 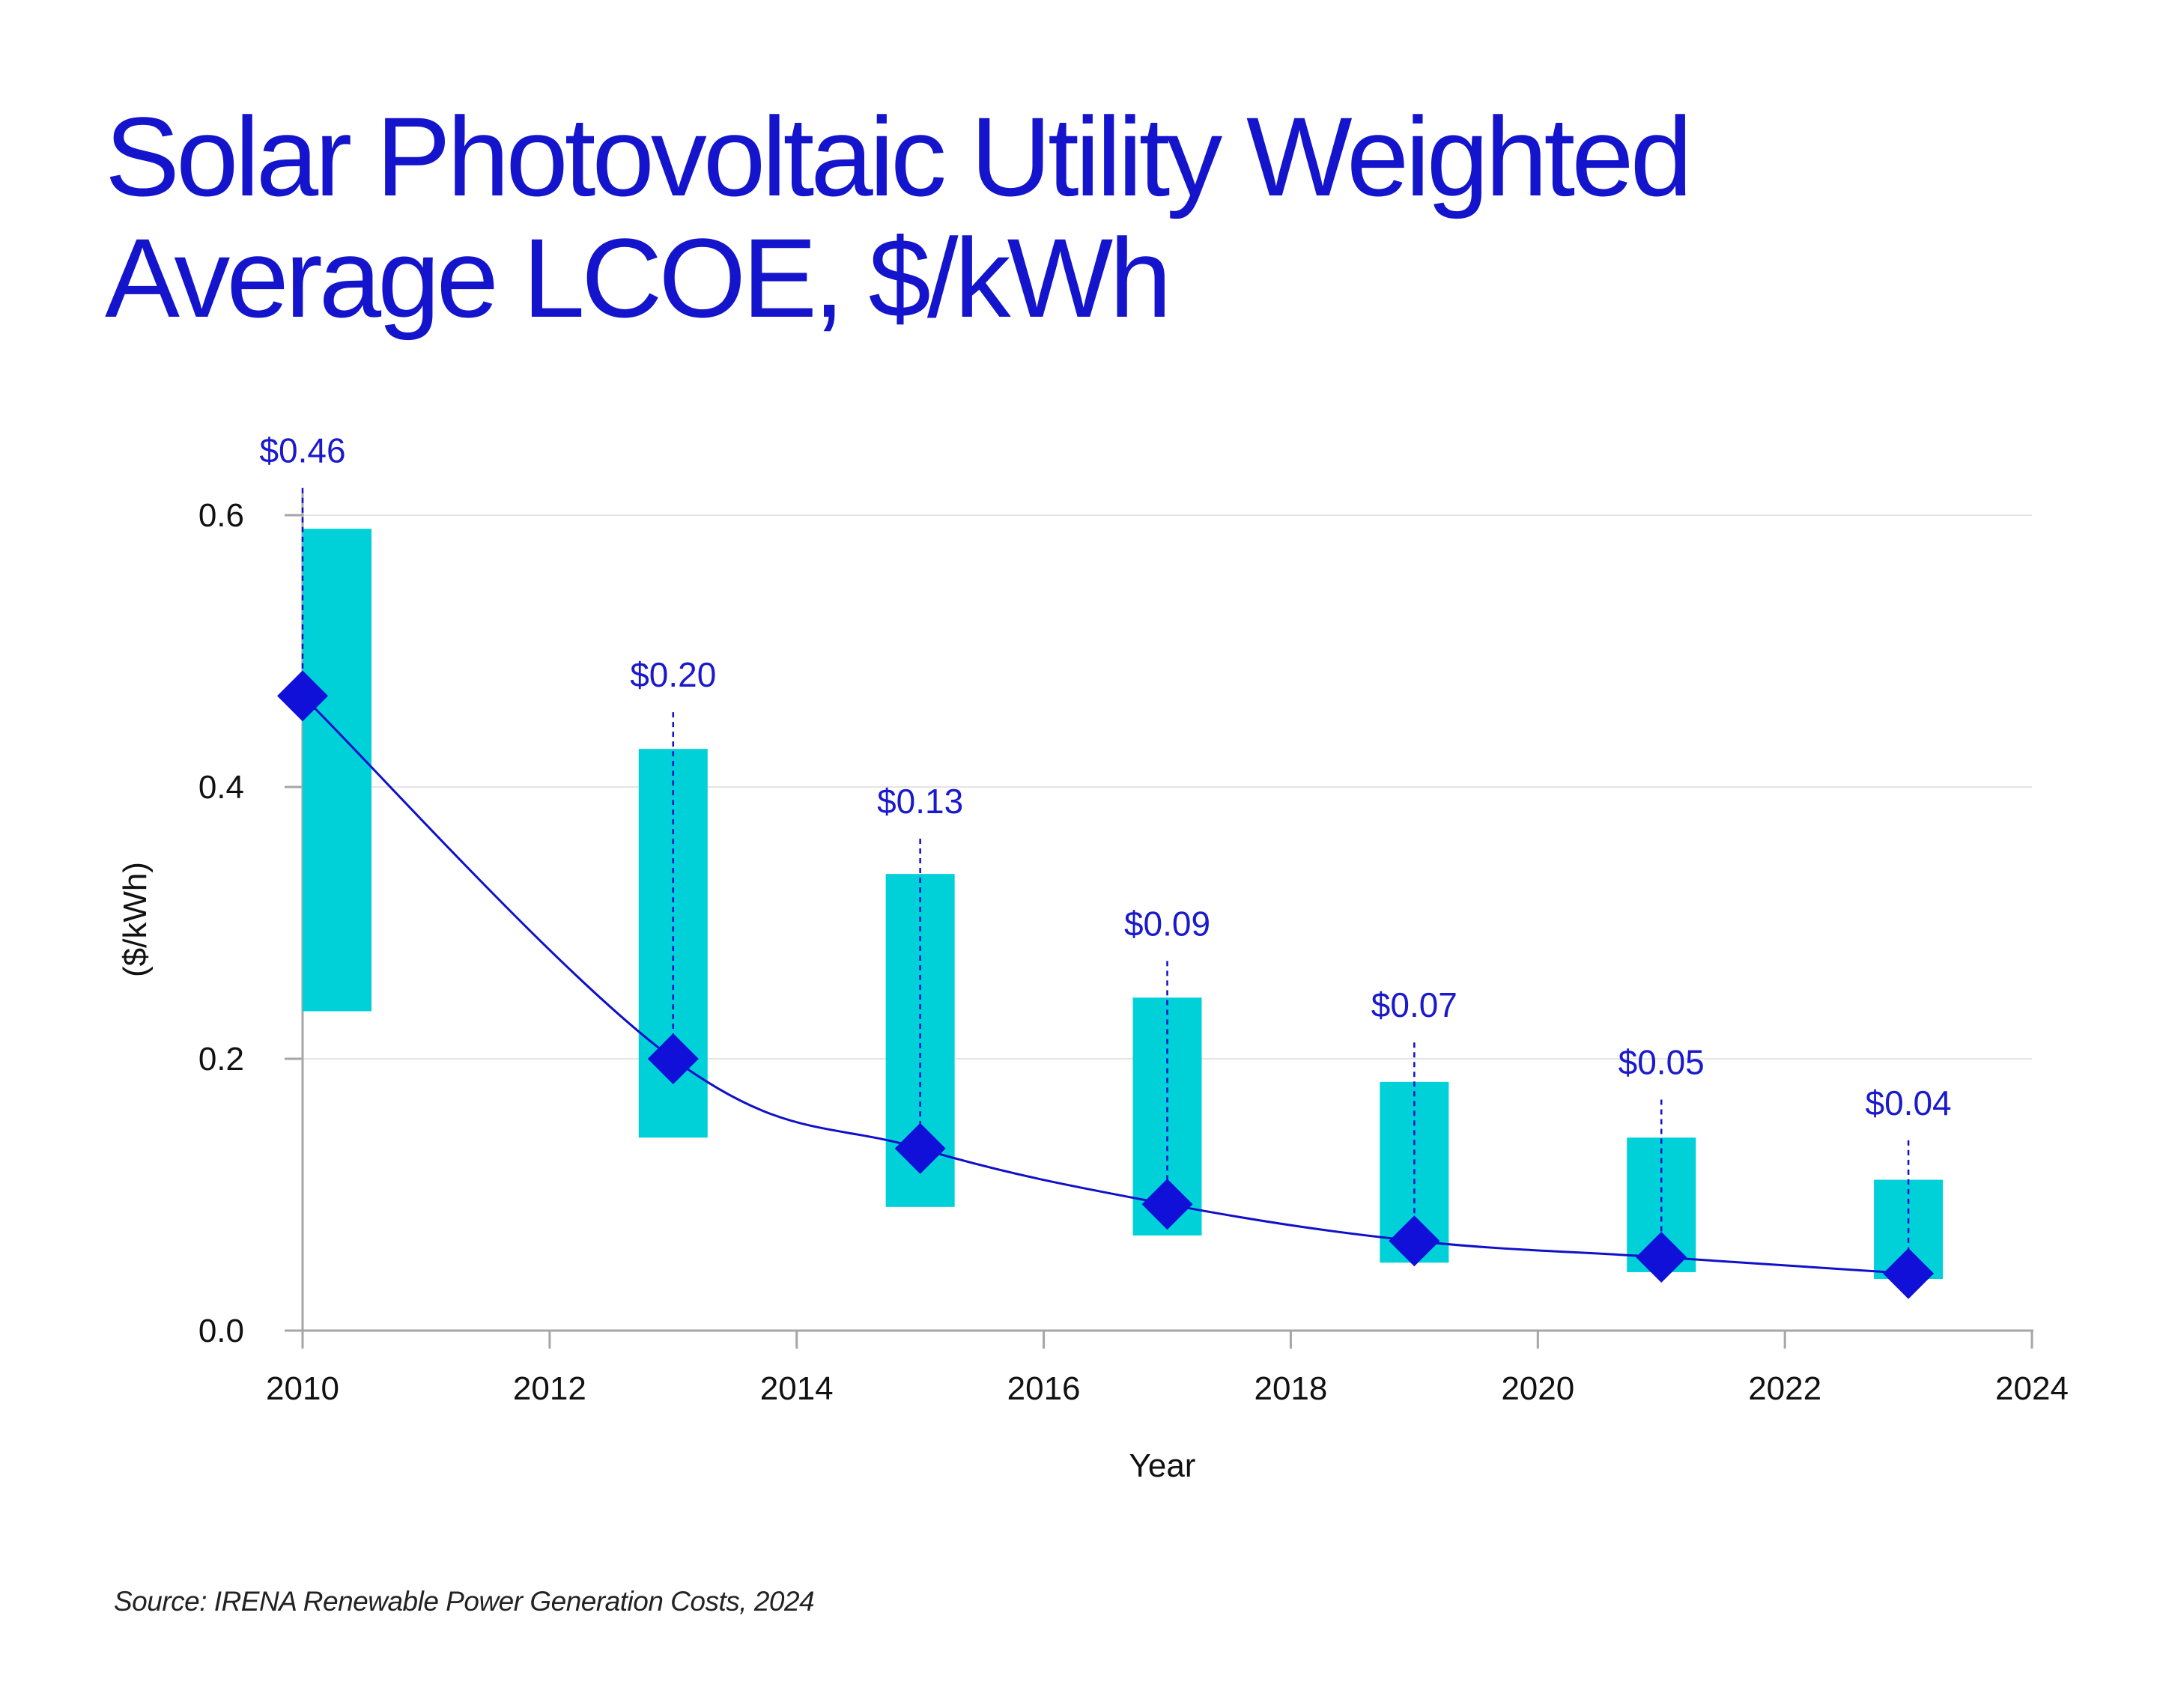 I want to click on x-axis-title: Year, so click(x=1162, y=1465).